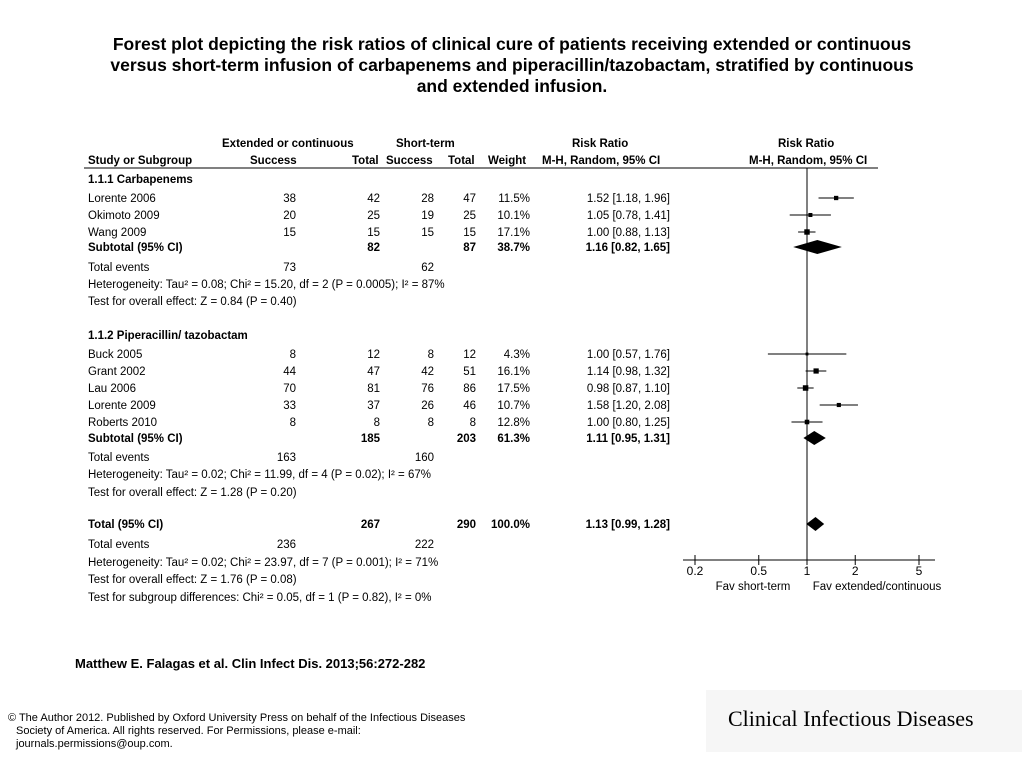 This screenshot has height=757, width=1024. What do you see at coordinates (628, 199) in the screenshot?
I see `study-rr-text: 1.52 [1.18, 1.96]` at bounding box center [628, 199].